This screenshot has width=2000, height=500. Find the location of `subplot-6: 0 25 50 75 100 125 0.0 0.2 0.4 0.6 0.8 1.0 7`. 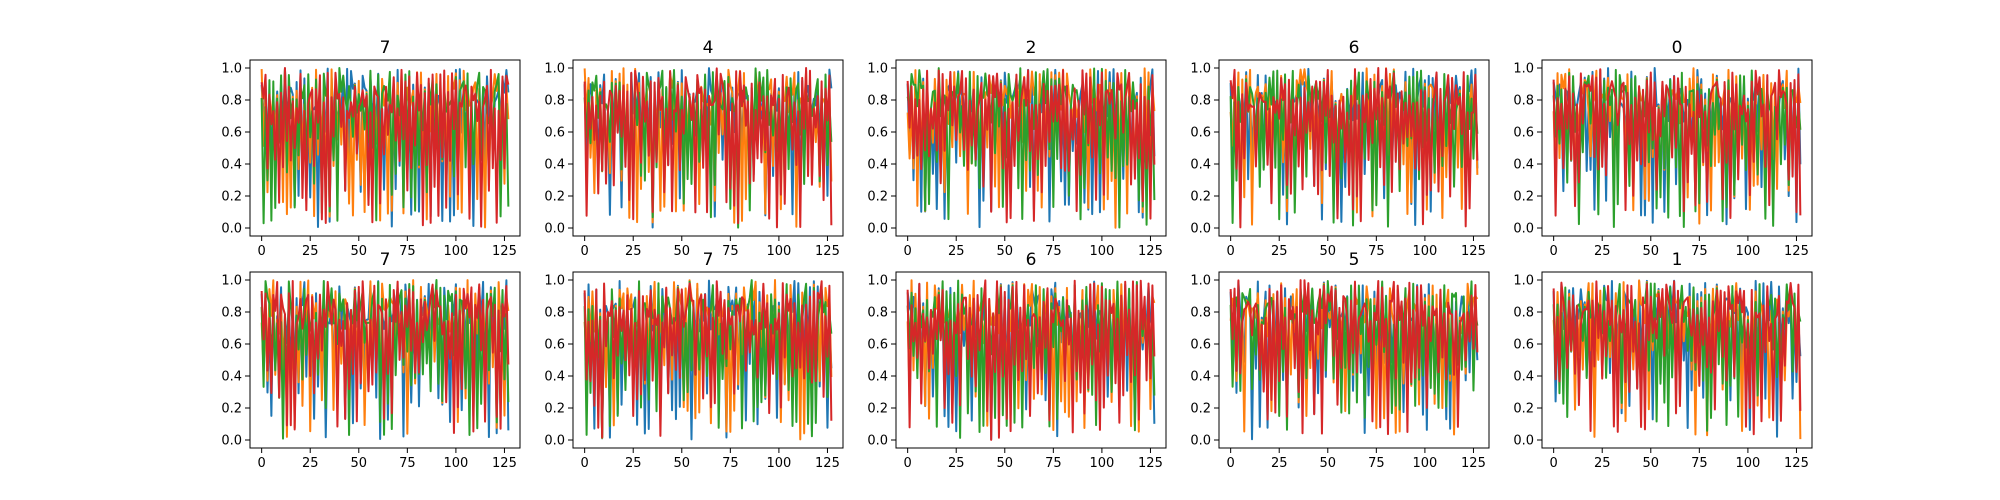

subplot-6: 0 25 50 75 100 125 0.0 0.2 0.4 0.6 0.8 1.0 7 is located at coordinates (371, 360).